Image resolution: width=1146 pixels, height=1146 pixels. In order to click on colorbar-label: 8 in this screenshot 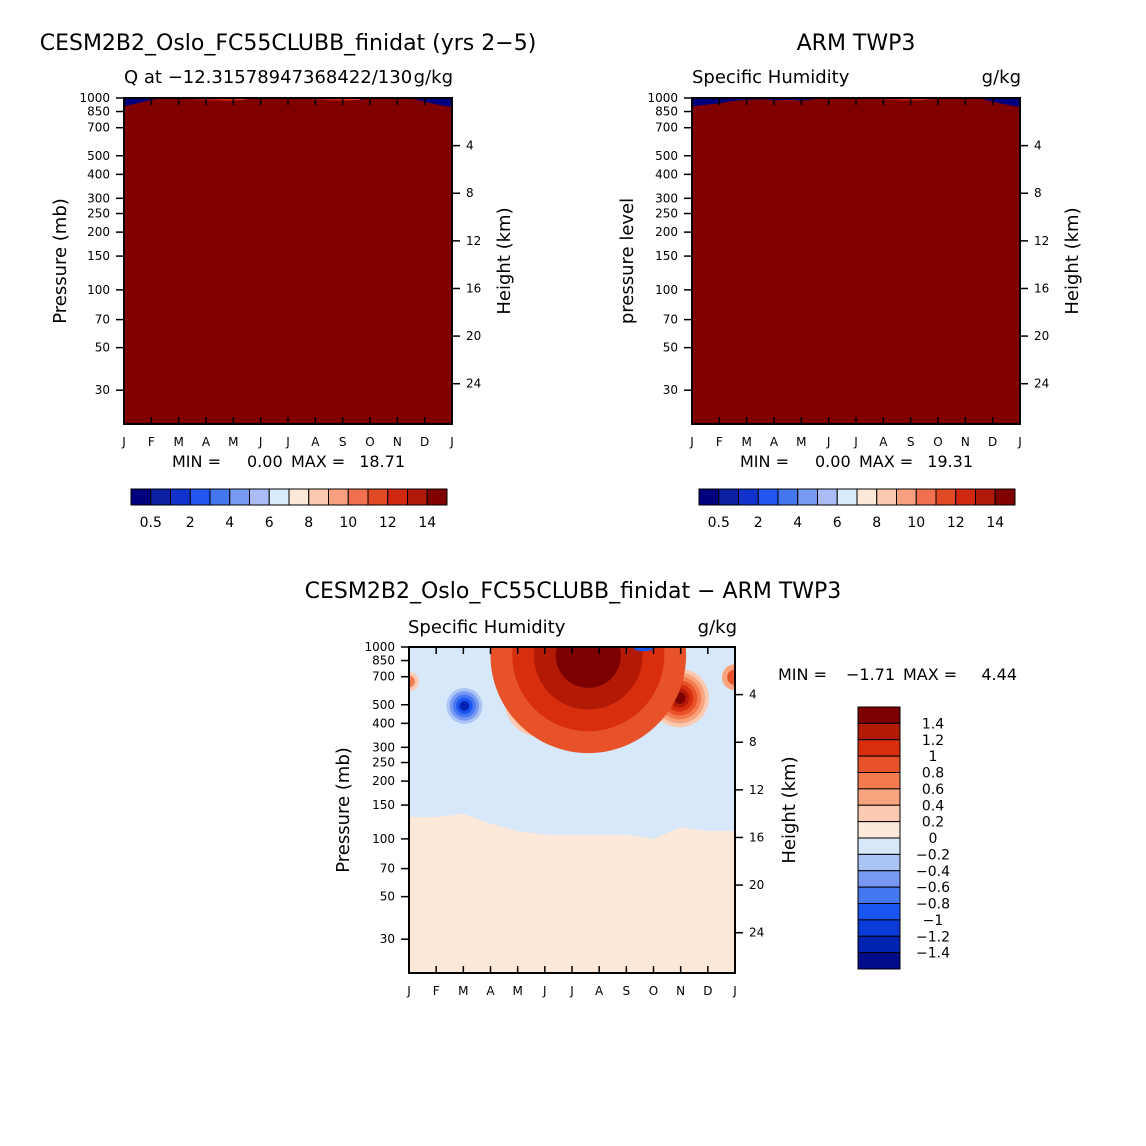, I will do `click(876, 523)`.